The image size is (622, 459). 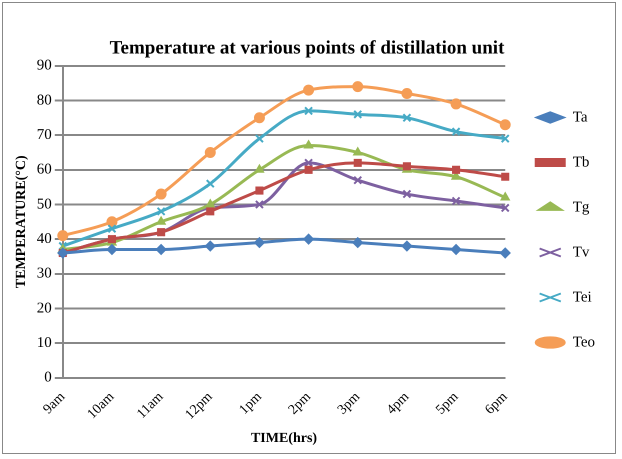 What do you see at coordinates (44, 274) in the screenshot?
I see `y-tick-label: 30` at bounding box center [44, 274].